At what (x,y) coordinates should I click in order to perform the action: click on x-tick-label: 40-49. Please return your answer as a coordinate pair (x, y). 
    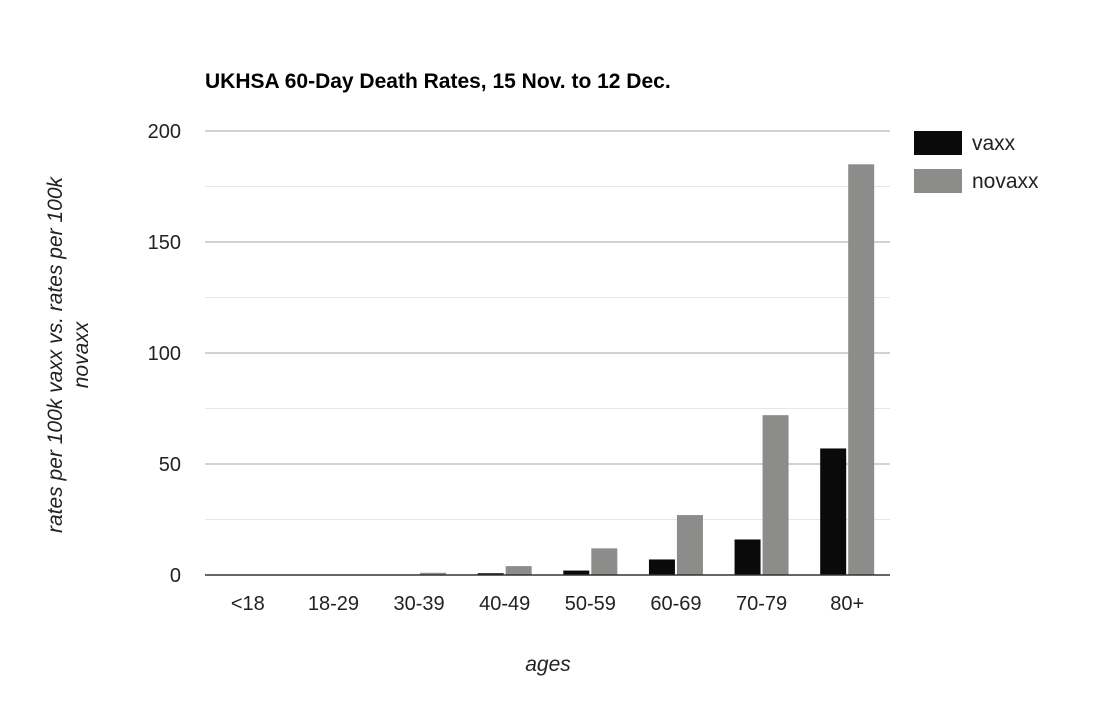
    Looking at the image, I should click on (504, 604).